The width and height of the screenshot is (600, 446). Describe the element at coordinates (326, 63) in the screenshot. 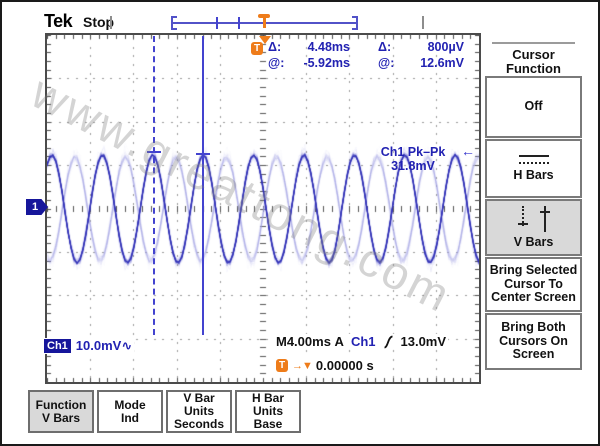

I see `at-time-value: -5.92ms` at that location.